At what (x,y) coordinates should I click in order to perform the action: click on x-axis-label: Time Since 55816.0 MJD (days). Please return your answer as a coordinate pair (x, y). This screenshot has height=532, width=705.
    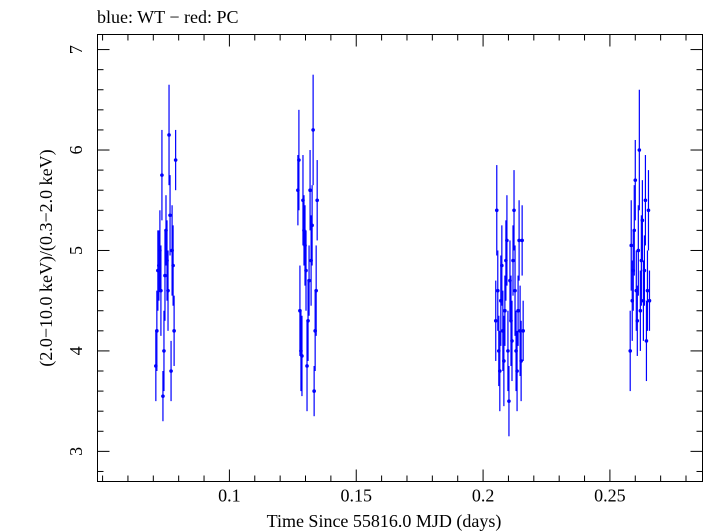
    Looking at the image, I should click on (384, 521).